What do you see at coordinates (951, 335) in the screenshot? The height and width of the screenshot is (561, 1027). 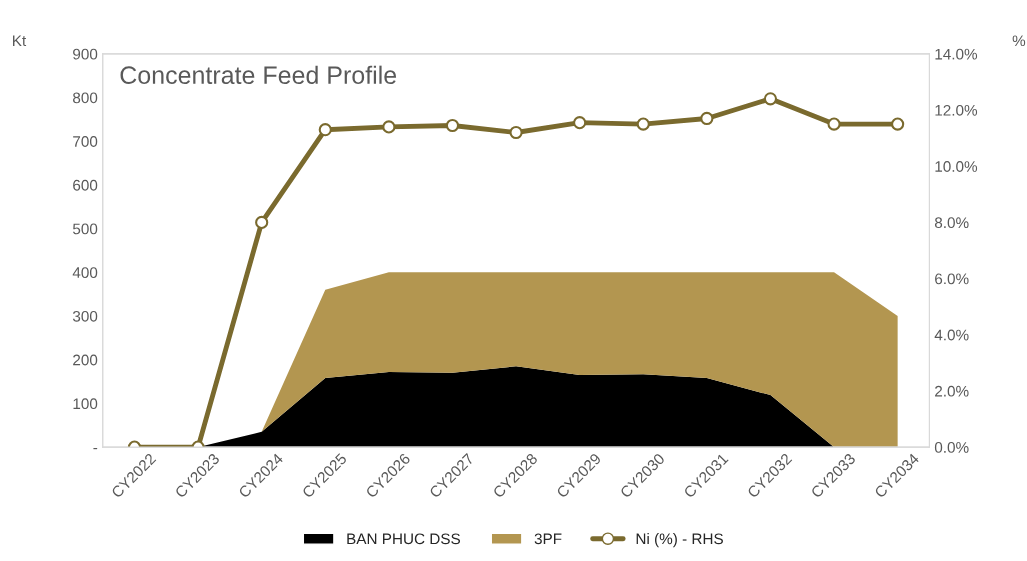 I see `y2-tick-label: 4.0%` at bounding box center [951, 335].